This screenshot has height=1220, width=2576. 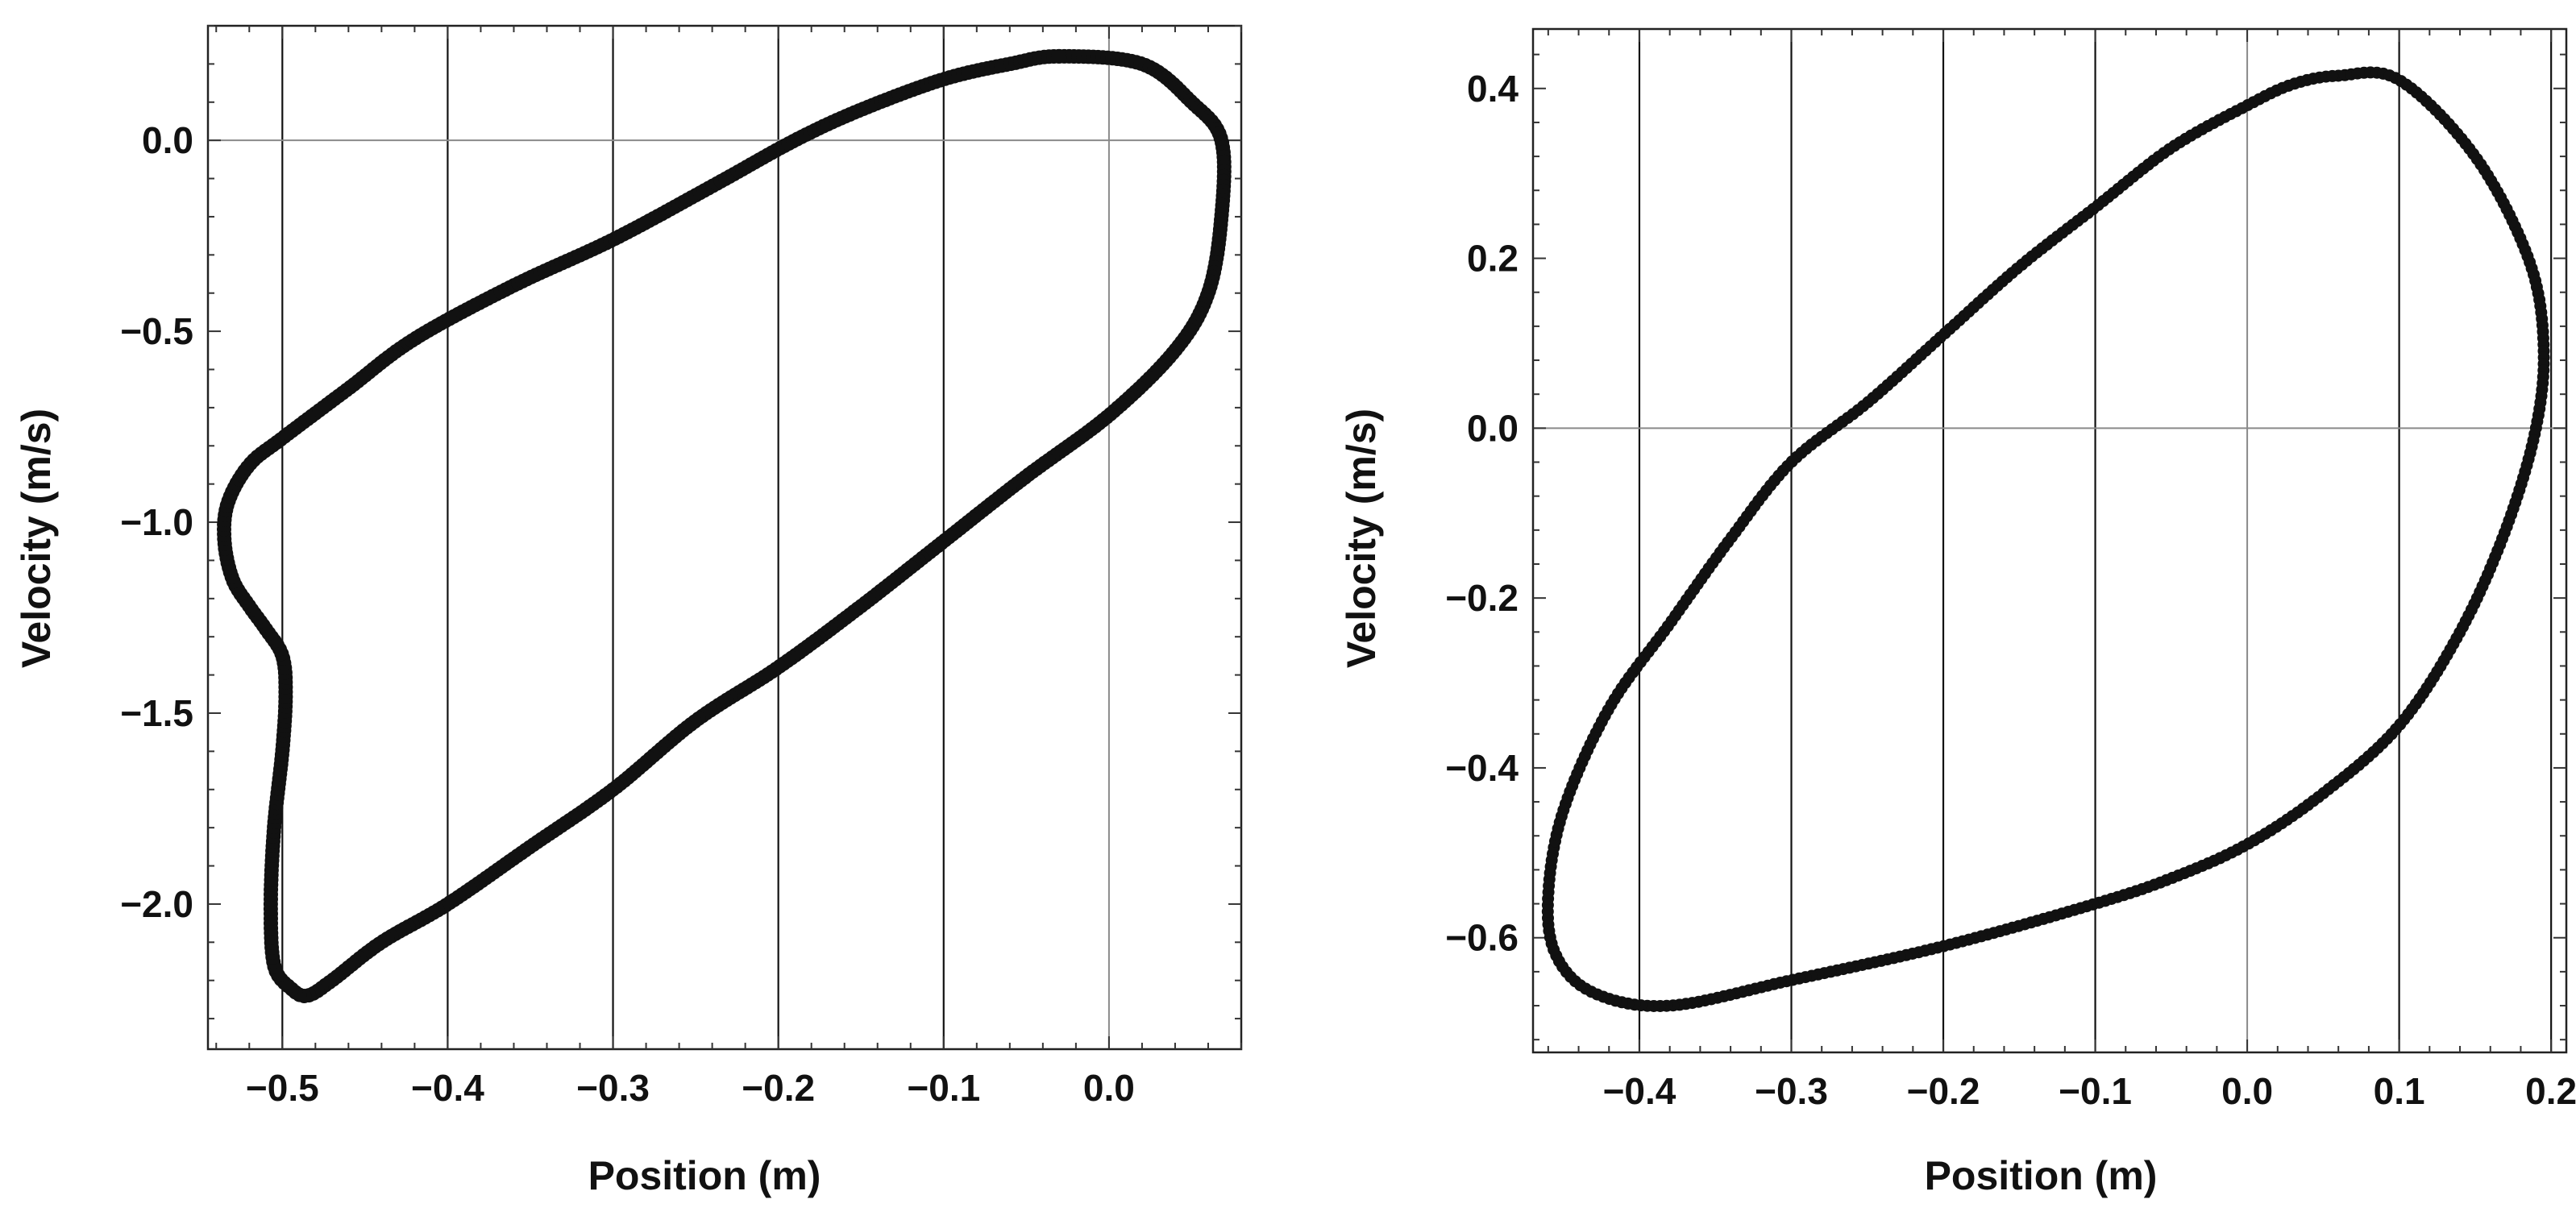 What do you see at coordinates (1058, 56) in the screenshot?
I see `left-trajectory-point` at bounding box center [1058, 56].